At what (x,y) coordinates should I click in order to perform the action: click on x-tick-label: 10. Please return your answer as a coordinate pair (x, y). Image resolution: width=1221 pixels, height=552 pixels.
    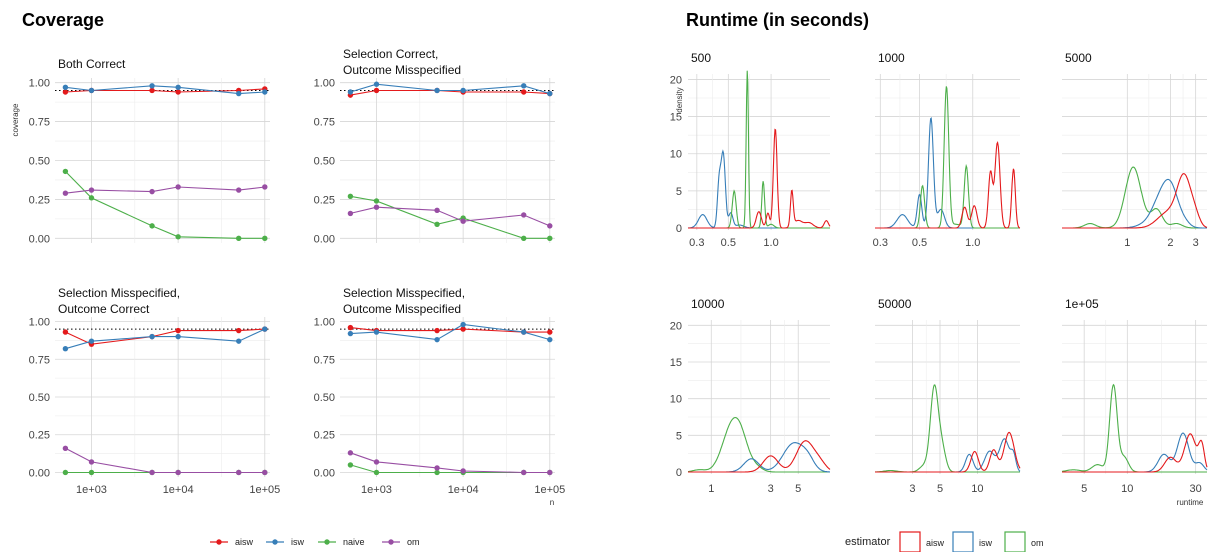
    Looking at the image, I should click on (977, 489).